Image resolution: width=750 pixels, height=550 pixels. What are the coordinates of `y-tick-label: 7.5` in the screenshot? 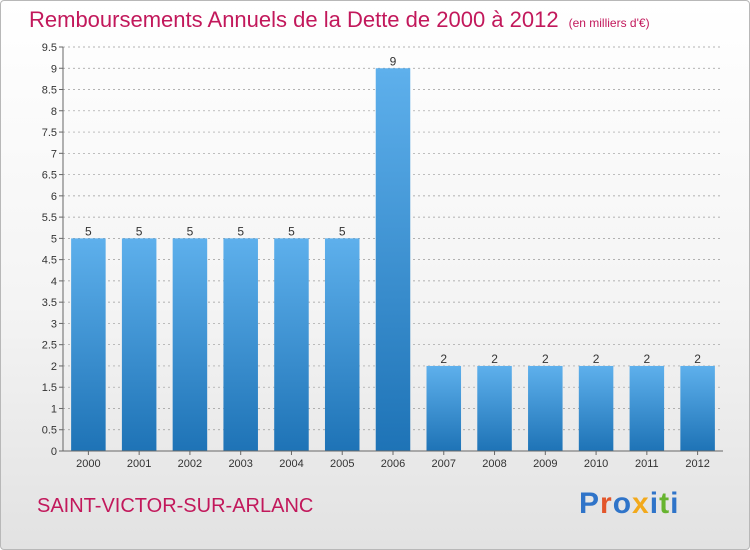 It's located at (49, 133).